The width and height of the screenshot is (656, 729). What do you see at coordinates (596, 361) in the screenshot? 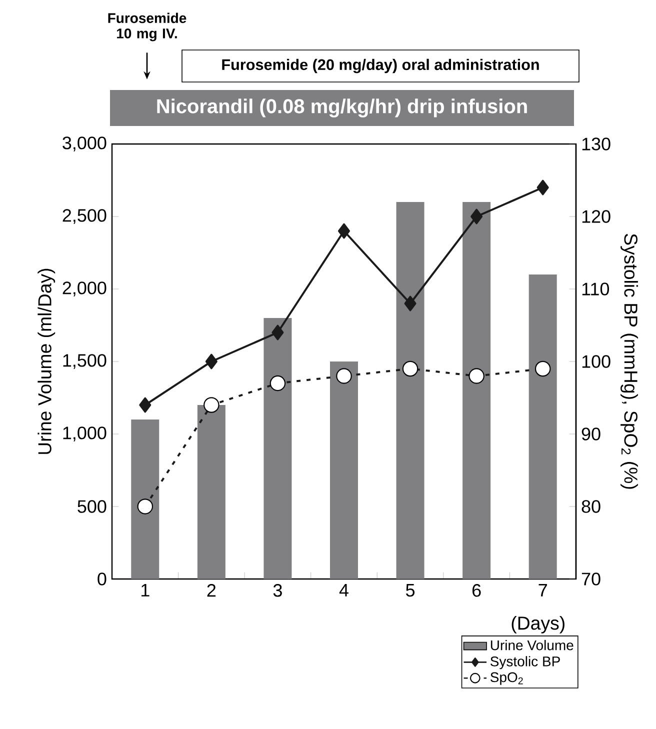
I see `y2-tick-label: 100` at bounding box center [596, 361].